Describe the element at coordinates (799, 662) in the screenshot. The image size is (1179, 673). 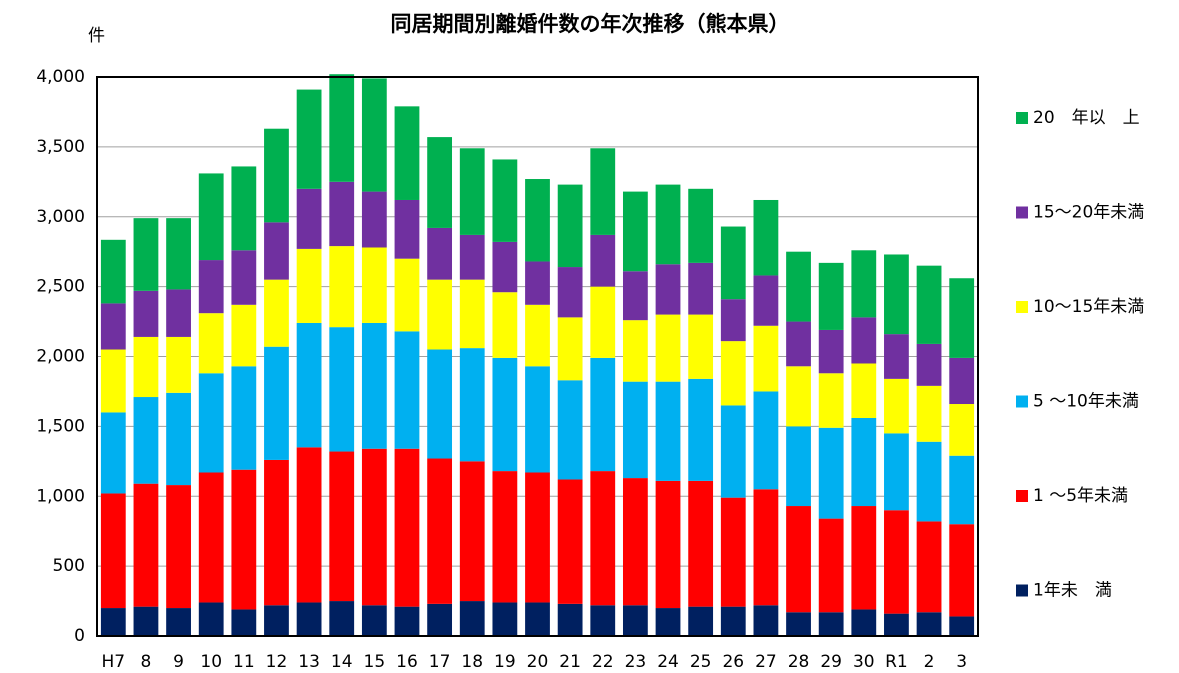
I see `x-tick-label: 28` at that location.